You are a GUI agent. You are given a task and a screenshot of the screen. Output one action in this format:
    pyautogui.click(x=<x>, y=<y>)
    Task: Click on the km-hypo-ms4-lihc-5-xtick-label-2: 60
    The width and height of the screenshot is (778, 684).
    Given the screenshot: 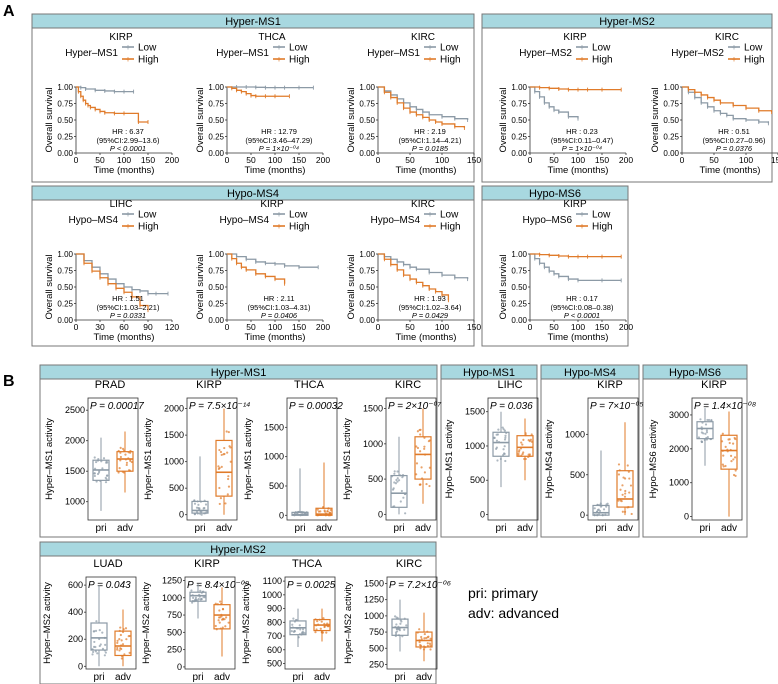 What is the action you would take?
    pyautogui.click(x=124, y=327)
    